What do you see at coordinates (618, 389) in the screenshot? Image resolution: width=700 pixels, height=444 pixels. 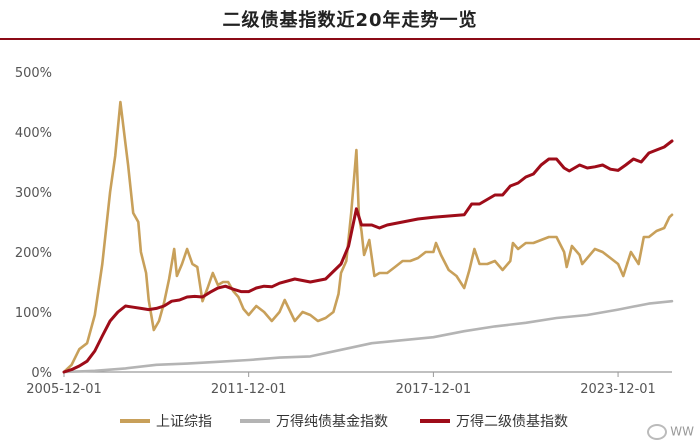 I see `x-tick-label: 2023-12-01` at bounding box center [618, 389].